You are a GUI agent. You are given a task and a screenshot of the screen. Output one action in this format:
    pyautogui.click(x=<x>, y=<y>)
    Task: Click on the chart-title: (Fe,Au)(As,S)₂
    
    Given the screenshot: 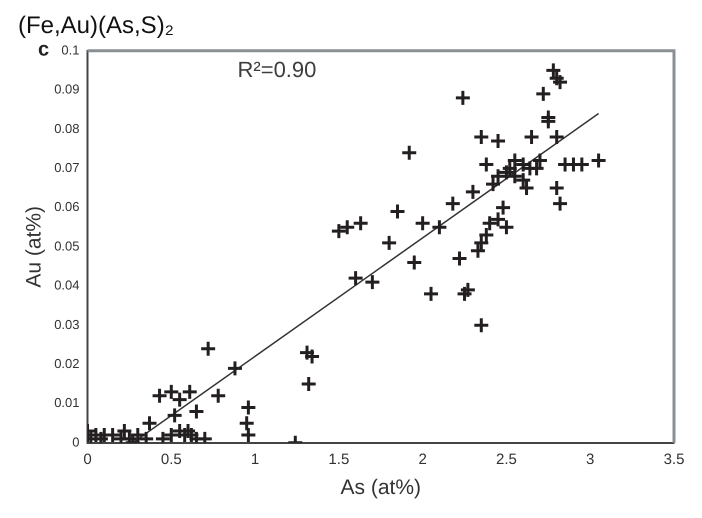 What is the action you would take?
    pyautogui.click(x=96, y=26)
    